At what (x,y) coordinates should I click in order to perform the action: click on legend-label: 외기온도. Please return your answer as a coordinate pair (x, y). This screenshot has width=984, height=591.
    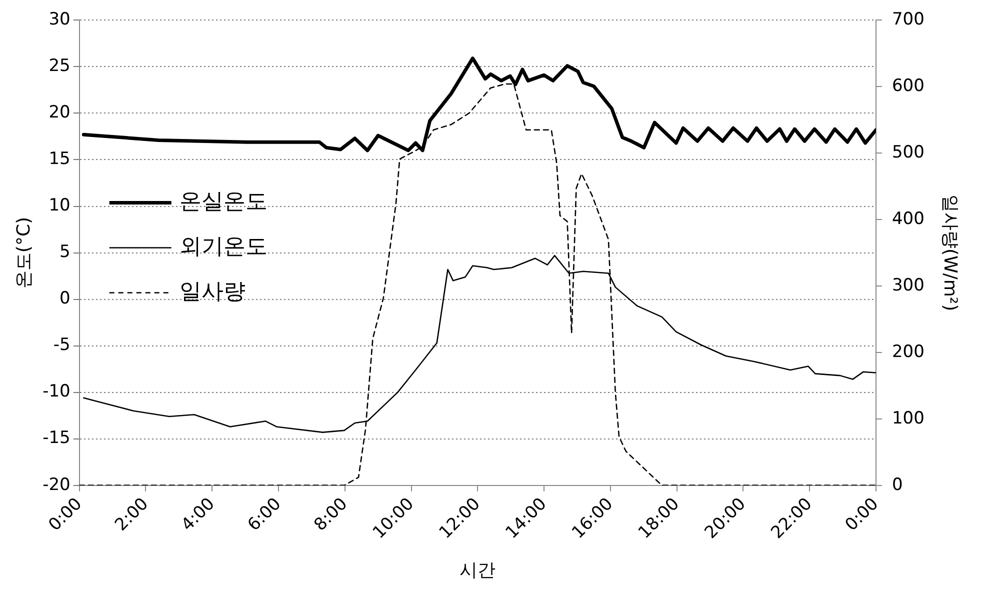
    Looking at the image, I should click on (223, 247).